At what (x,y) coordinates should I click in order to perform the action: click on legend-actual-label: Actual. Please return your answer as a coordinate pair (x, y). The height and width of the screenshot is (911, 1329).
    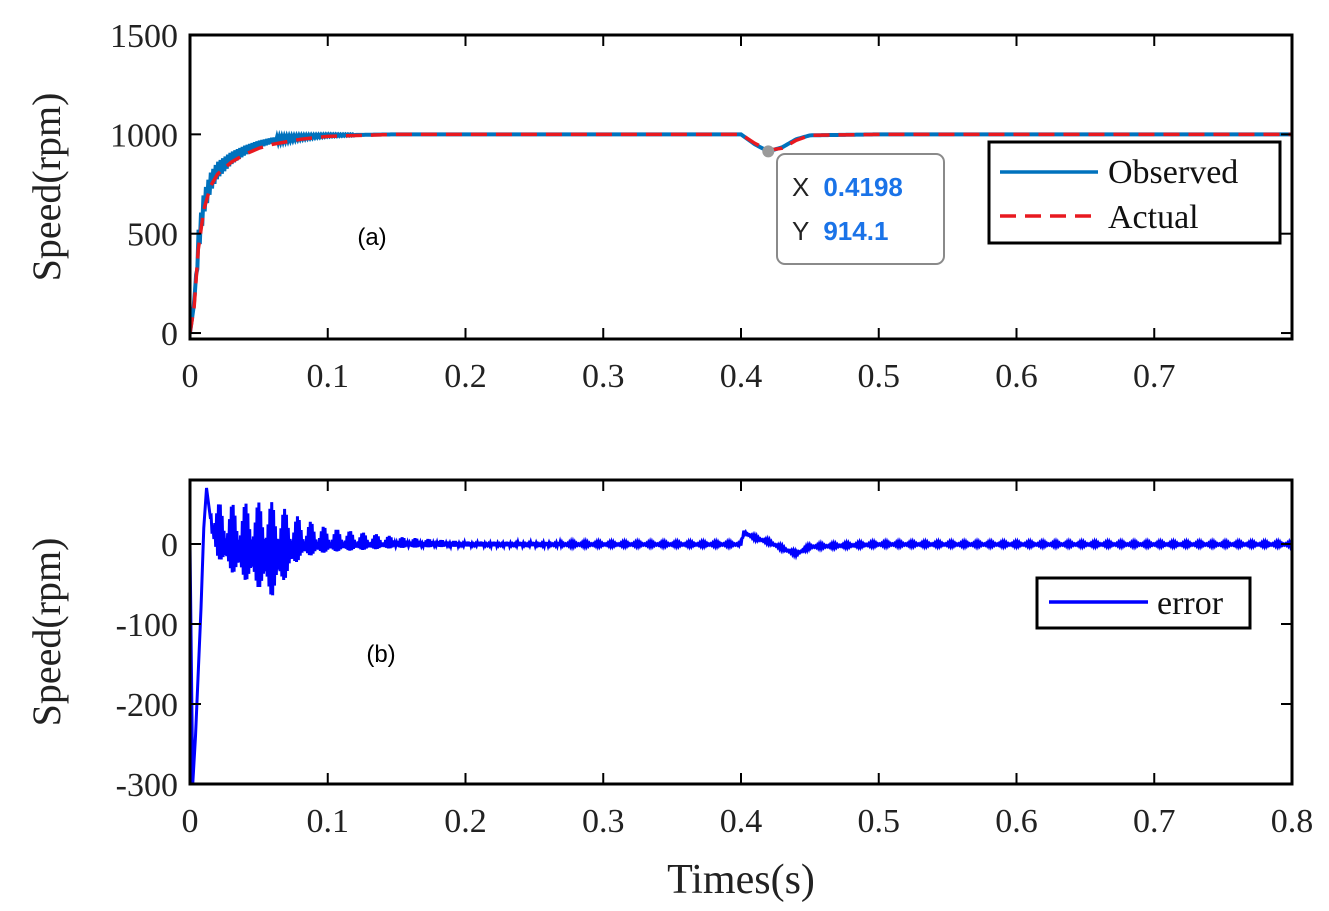
    Looking at the image, I should click on (1153, 217).